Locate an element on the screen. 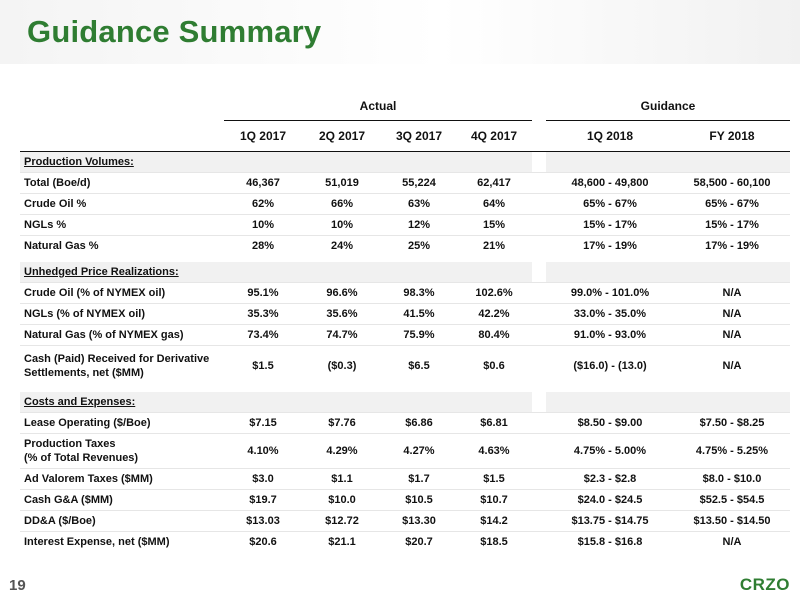  cell-value: $0.6 is located at coordinates (494, 365).